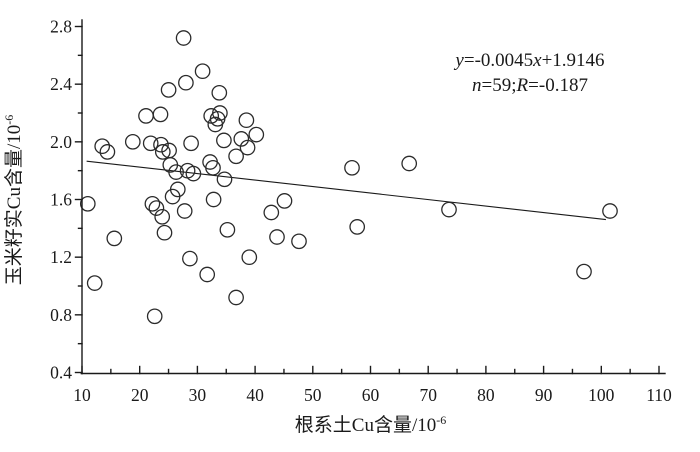 The width and height of the screenshot is (700, 452). I want to click on y-tick-label: 0.8, so click(61, 315).